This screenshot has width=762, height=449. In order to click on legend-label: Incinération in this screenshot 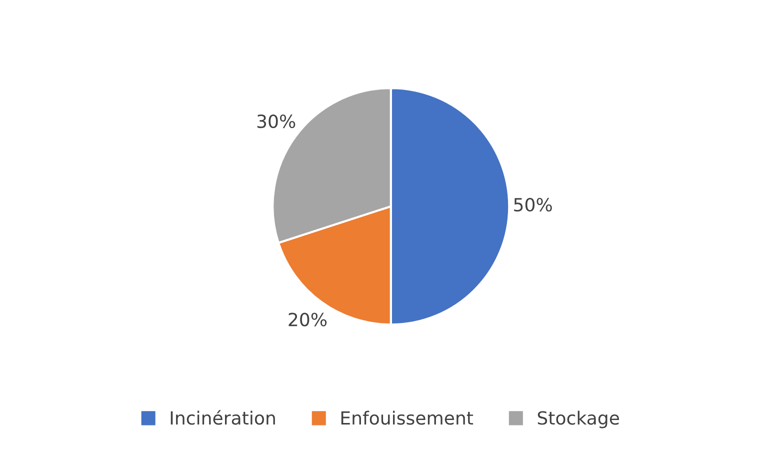, I will do `click(222, 417)`.